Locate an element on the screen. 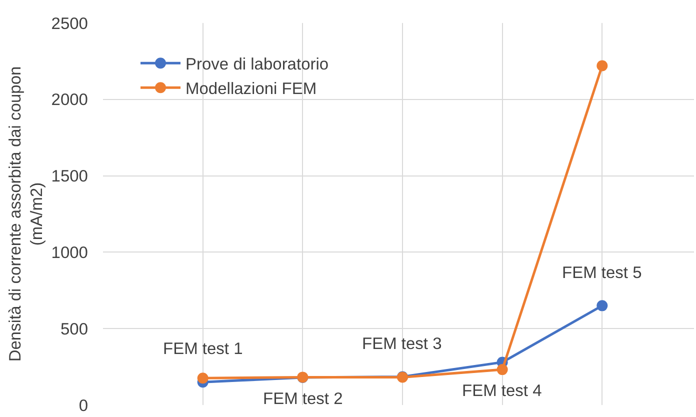  legend-label: Prove di laboratorio is located at coordinates (257, 65).